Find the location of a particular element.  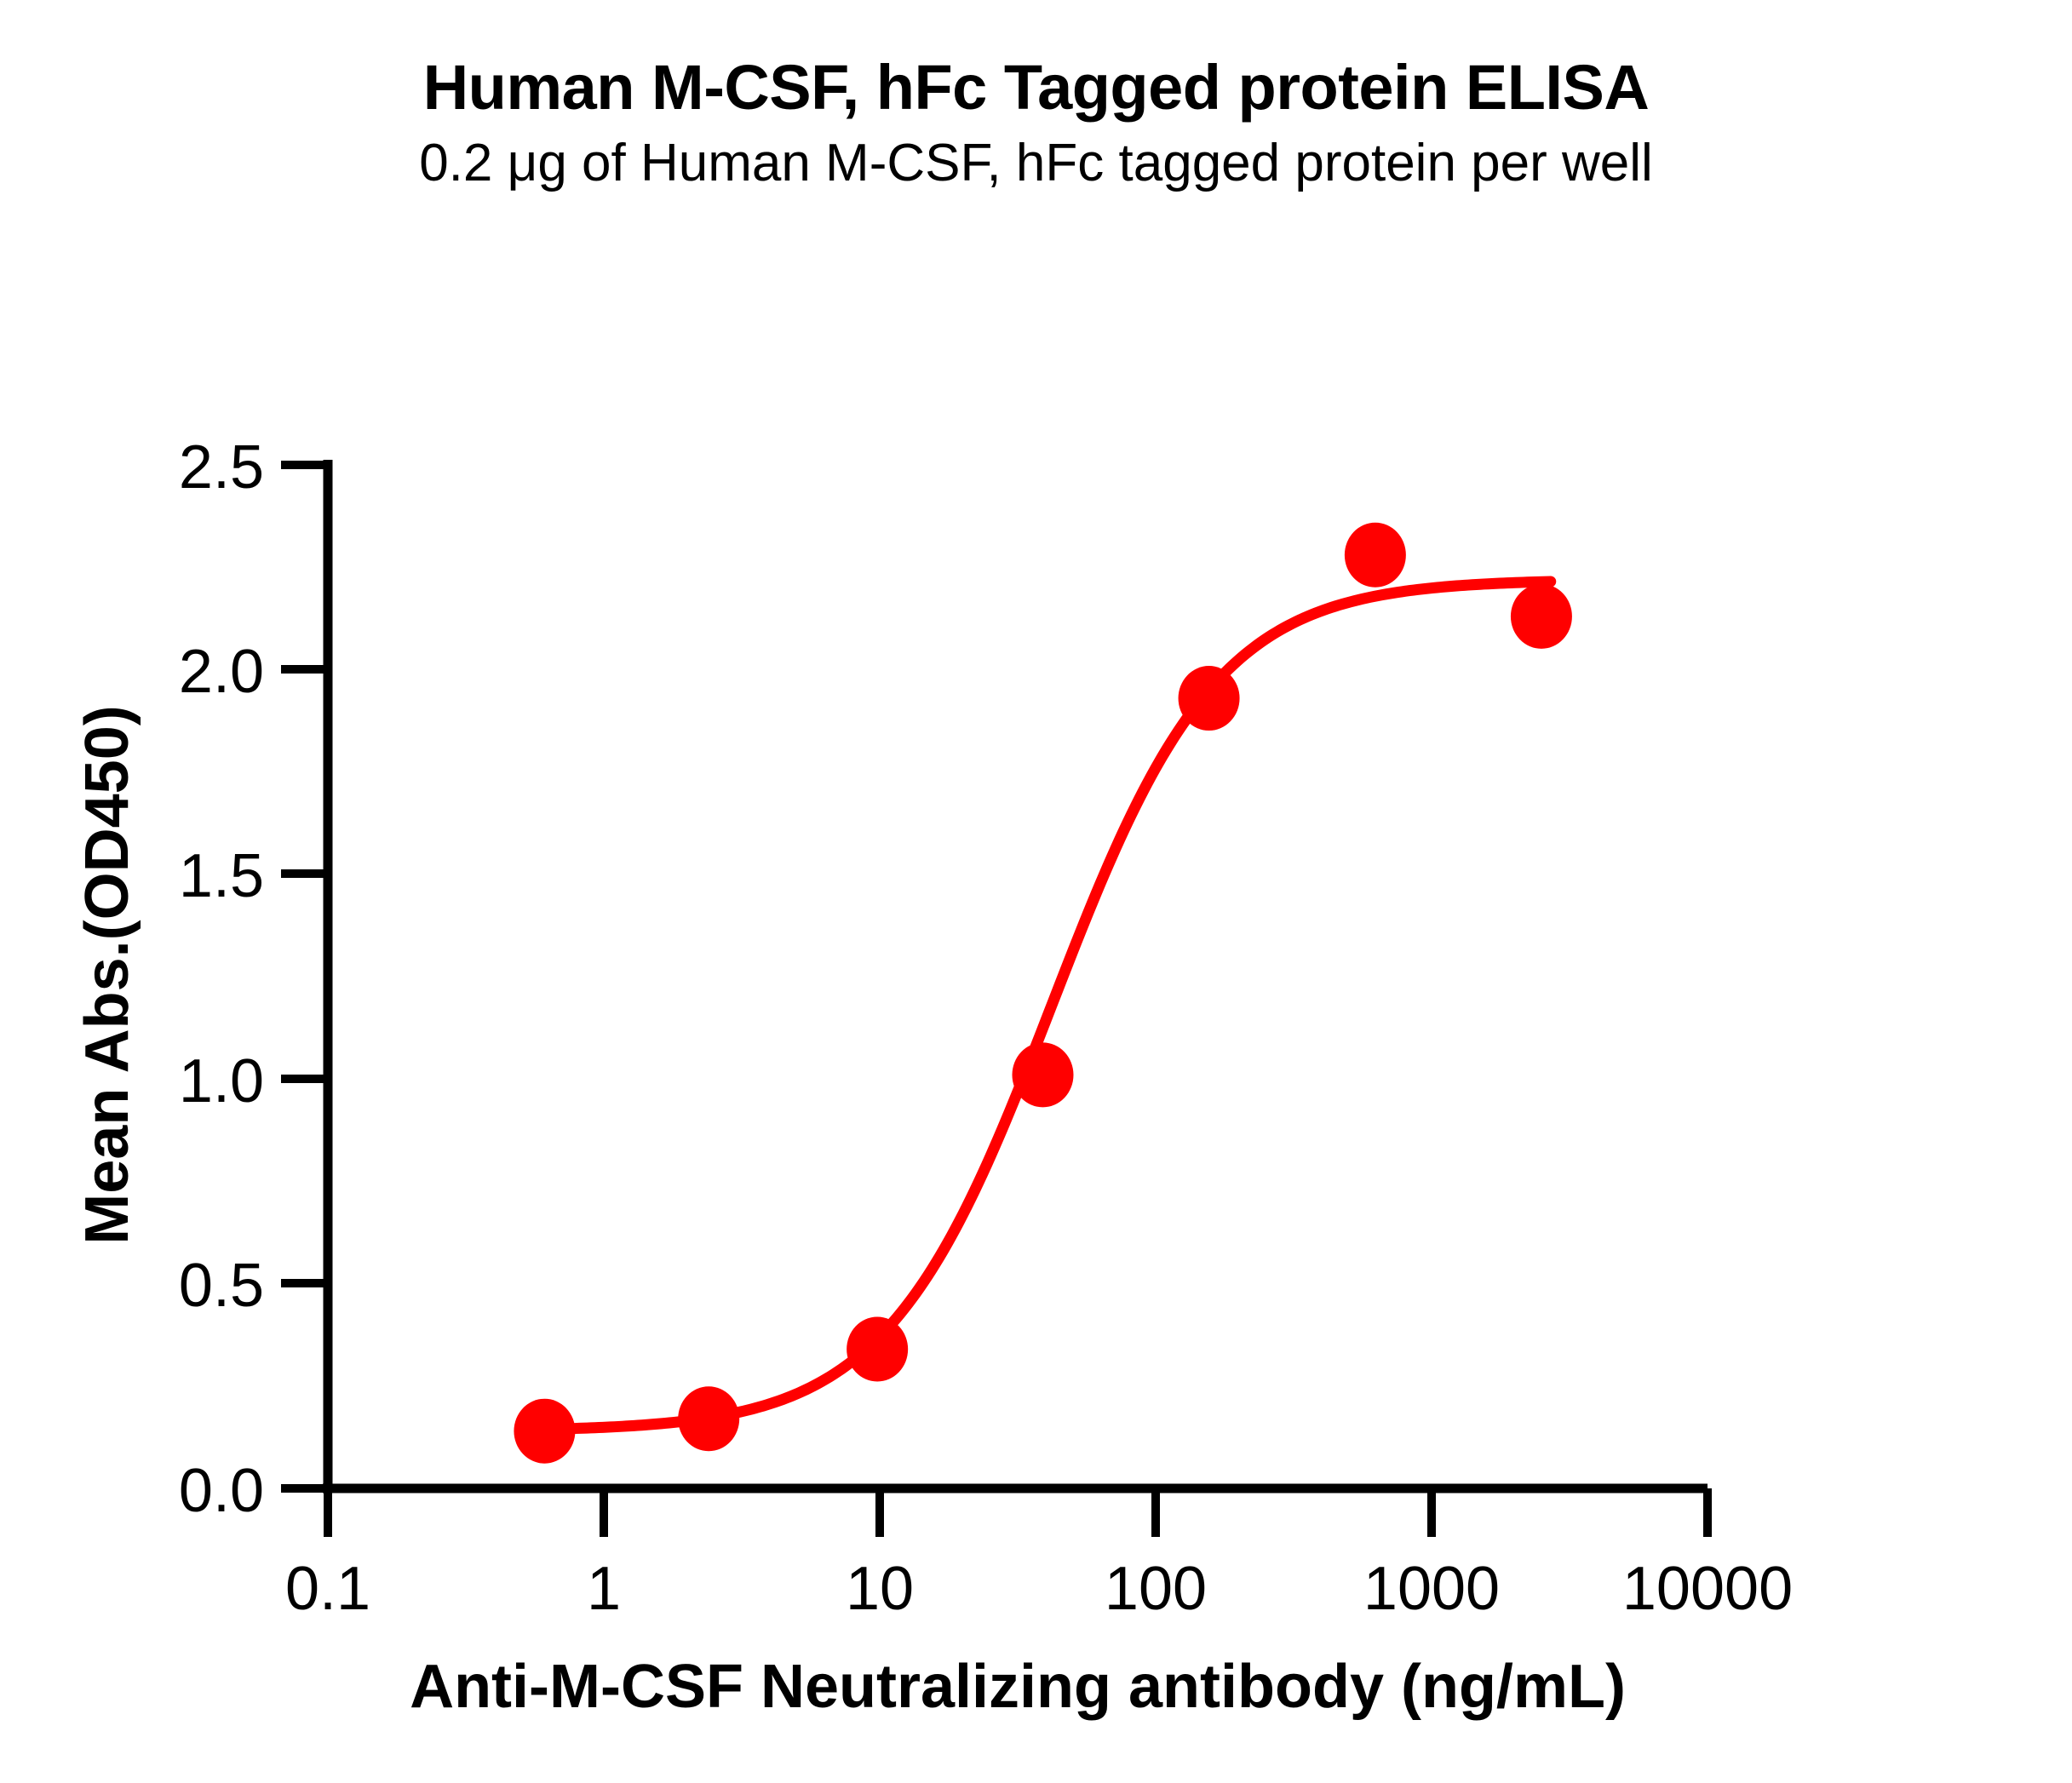

x-tick-label-4: 1000 is located at coordinates (1431, 1589).